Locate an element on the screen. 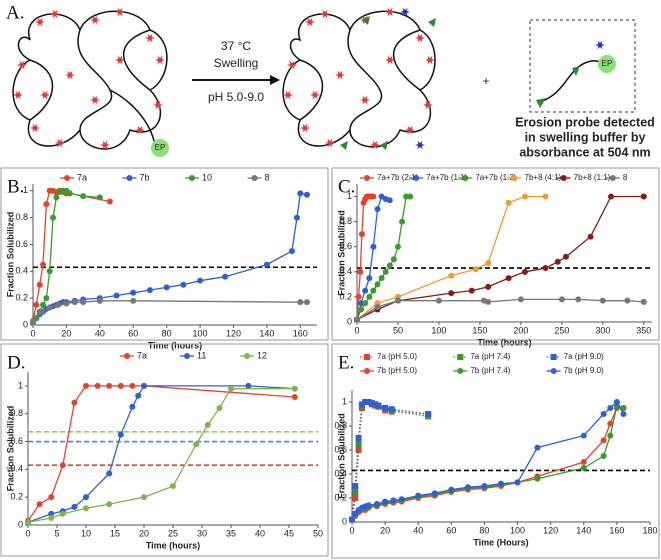  x-tick-label: 30 is located at coordinates (202, 533).